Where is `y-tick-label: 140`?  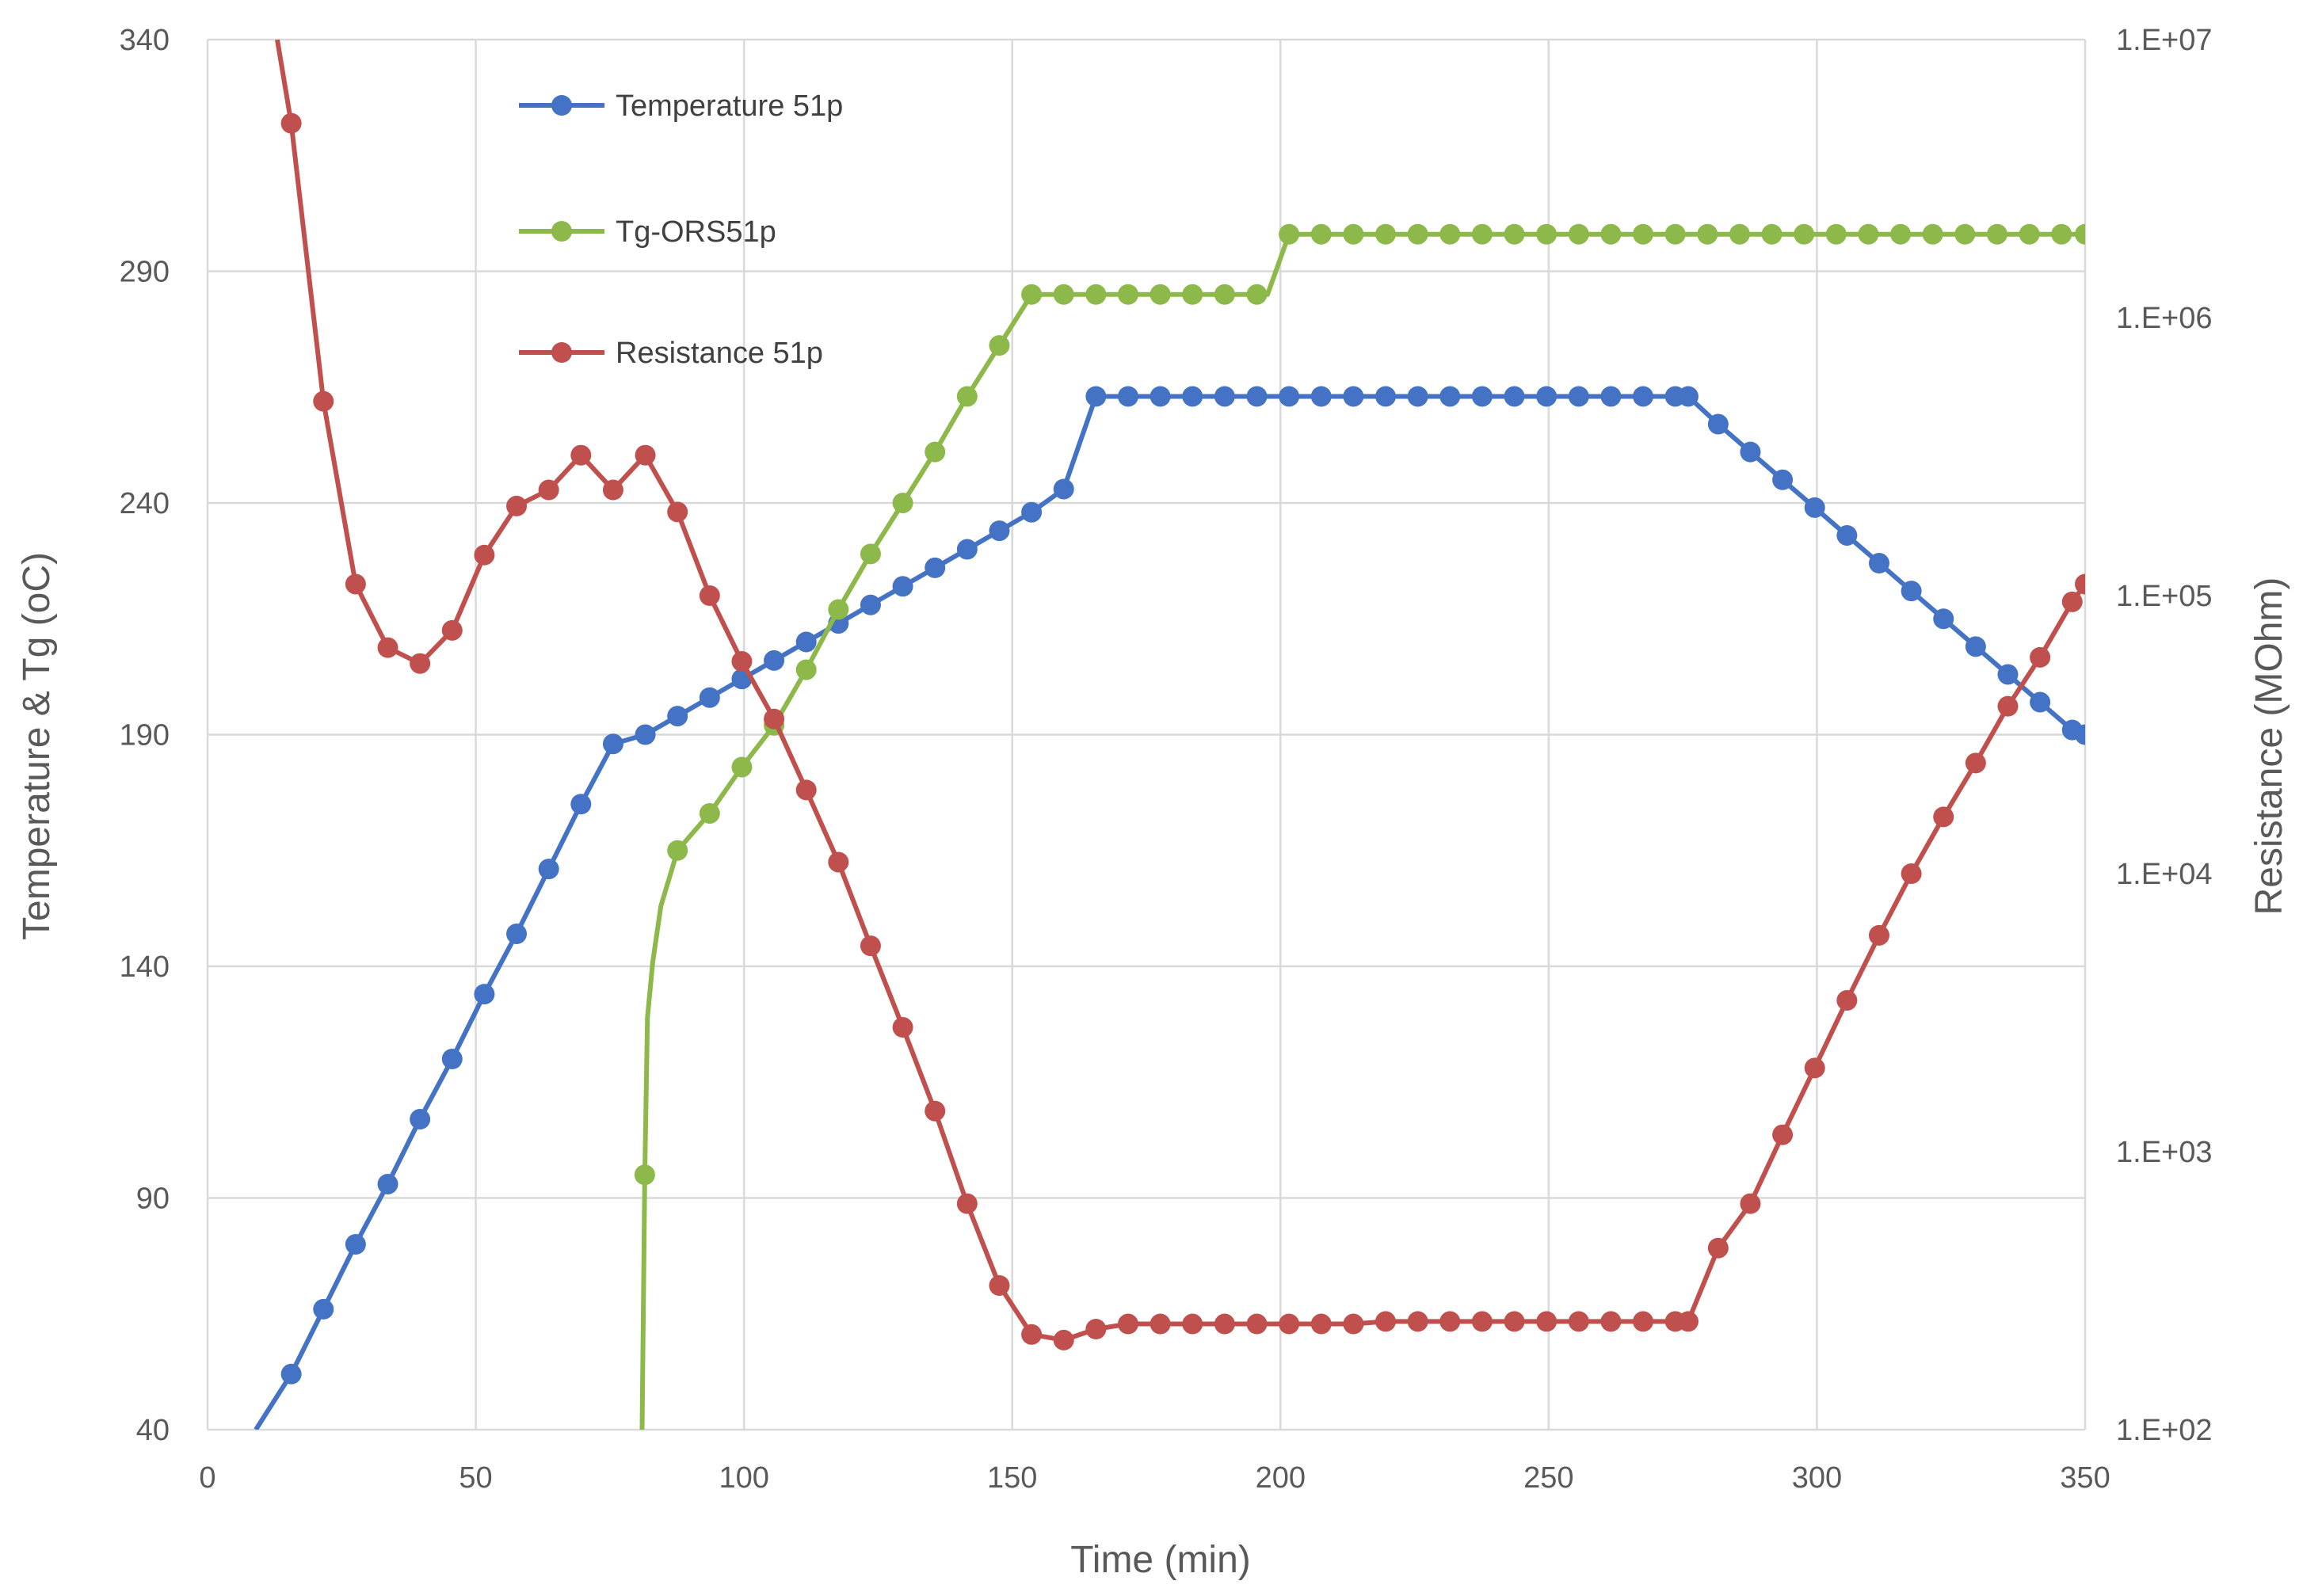
y-tick-label: 140 is located at coordinates (145, 967).